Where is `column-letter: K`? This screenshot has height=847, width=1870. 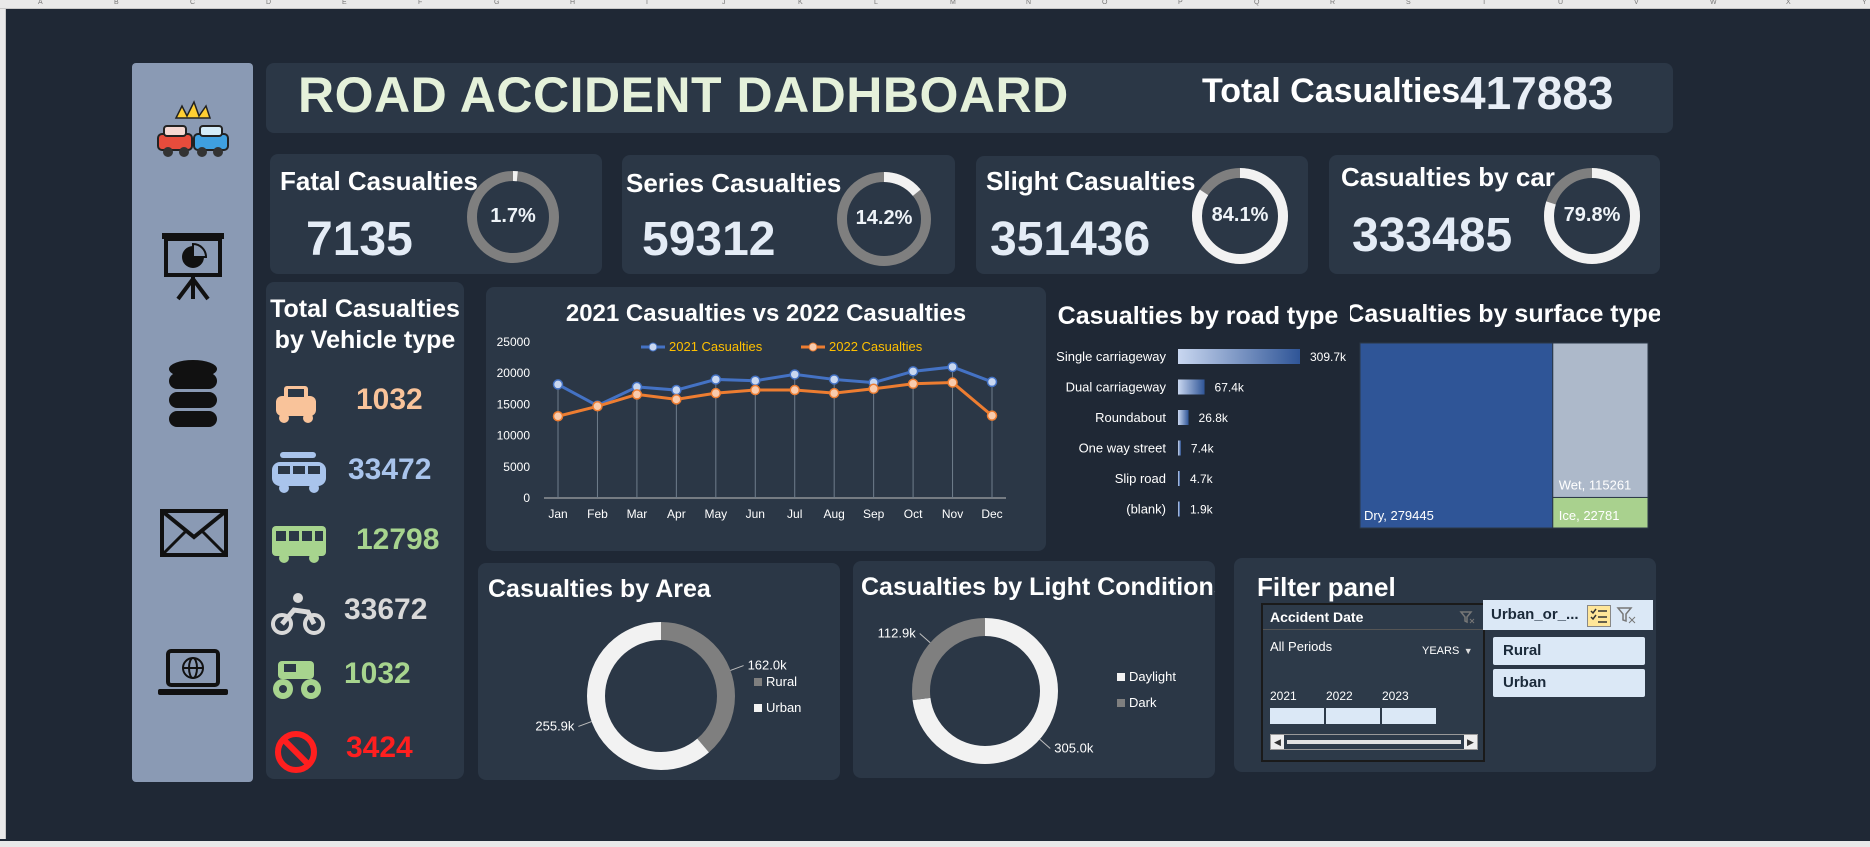 column-letter: K is located at coordinates (800, 3).